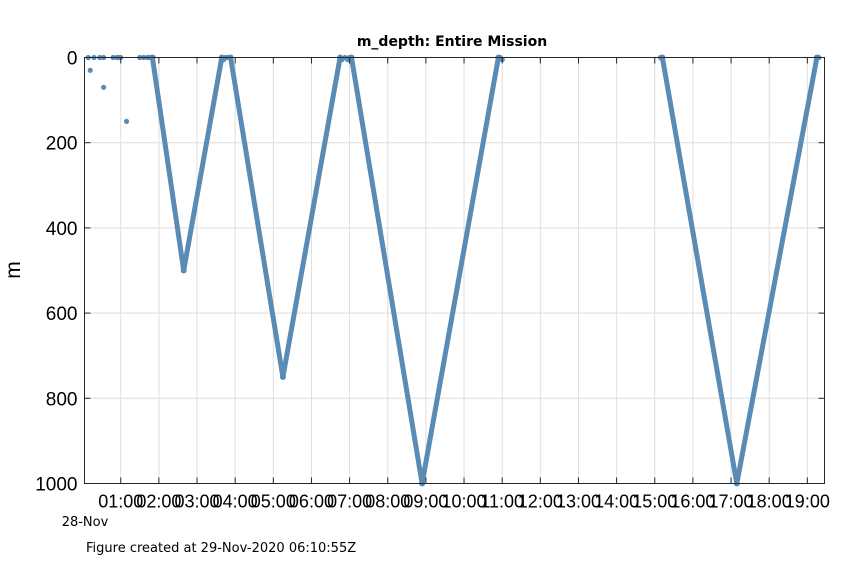 The width and height of the screenshot is (850, 567). Describe the element at coordinates (120, 502) in the screenshot. I see `x-tick-label: 01:00` at that location.